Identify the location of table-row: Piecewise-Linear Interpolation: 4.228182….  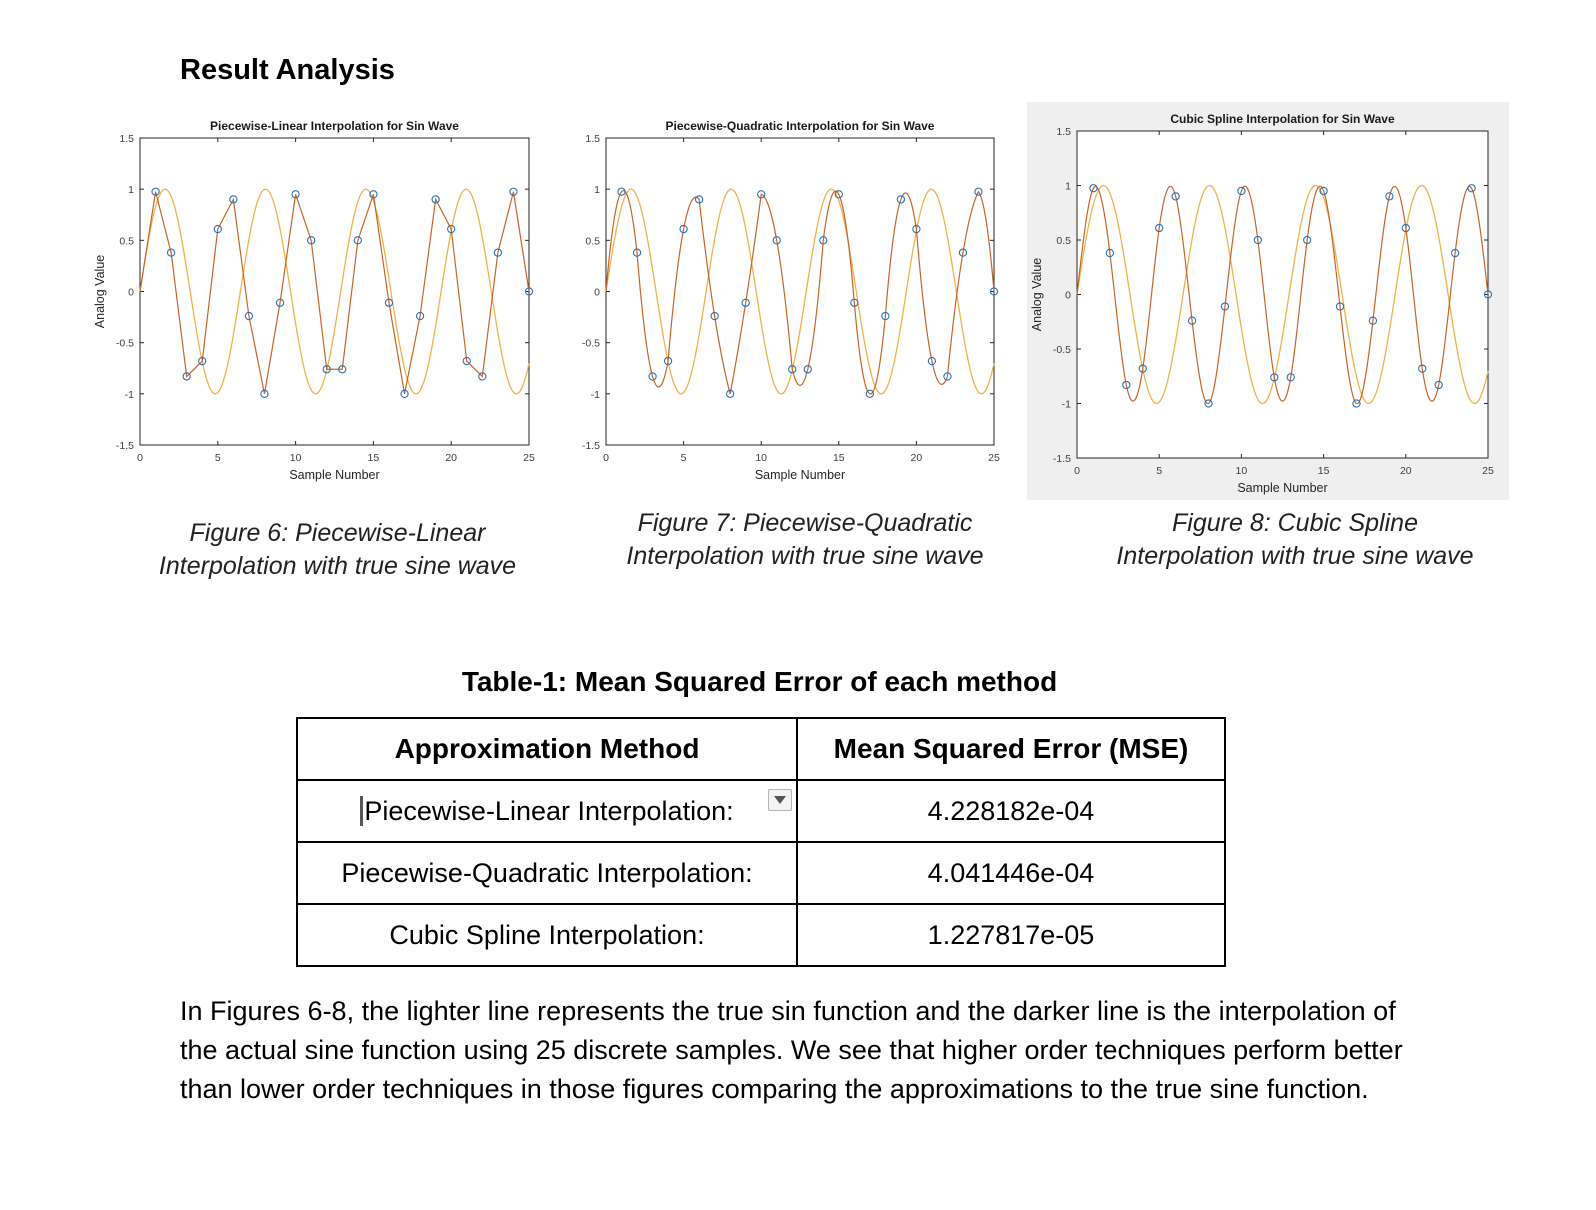
(761, 811).